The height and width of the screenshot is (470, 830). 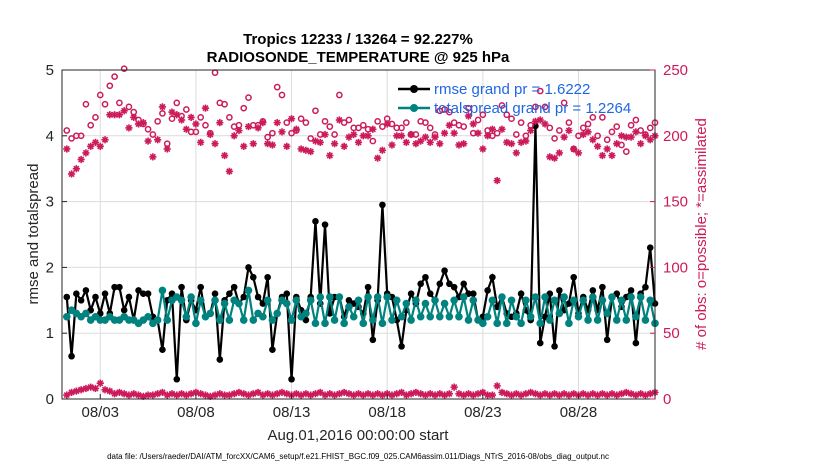 What do you see at coordinates (50, 333) in the screenshot?
I see `y-left-tick-label: 1` at bounding box center [50, 333].